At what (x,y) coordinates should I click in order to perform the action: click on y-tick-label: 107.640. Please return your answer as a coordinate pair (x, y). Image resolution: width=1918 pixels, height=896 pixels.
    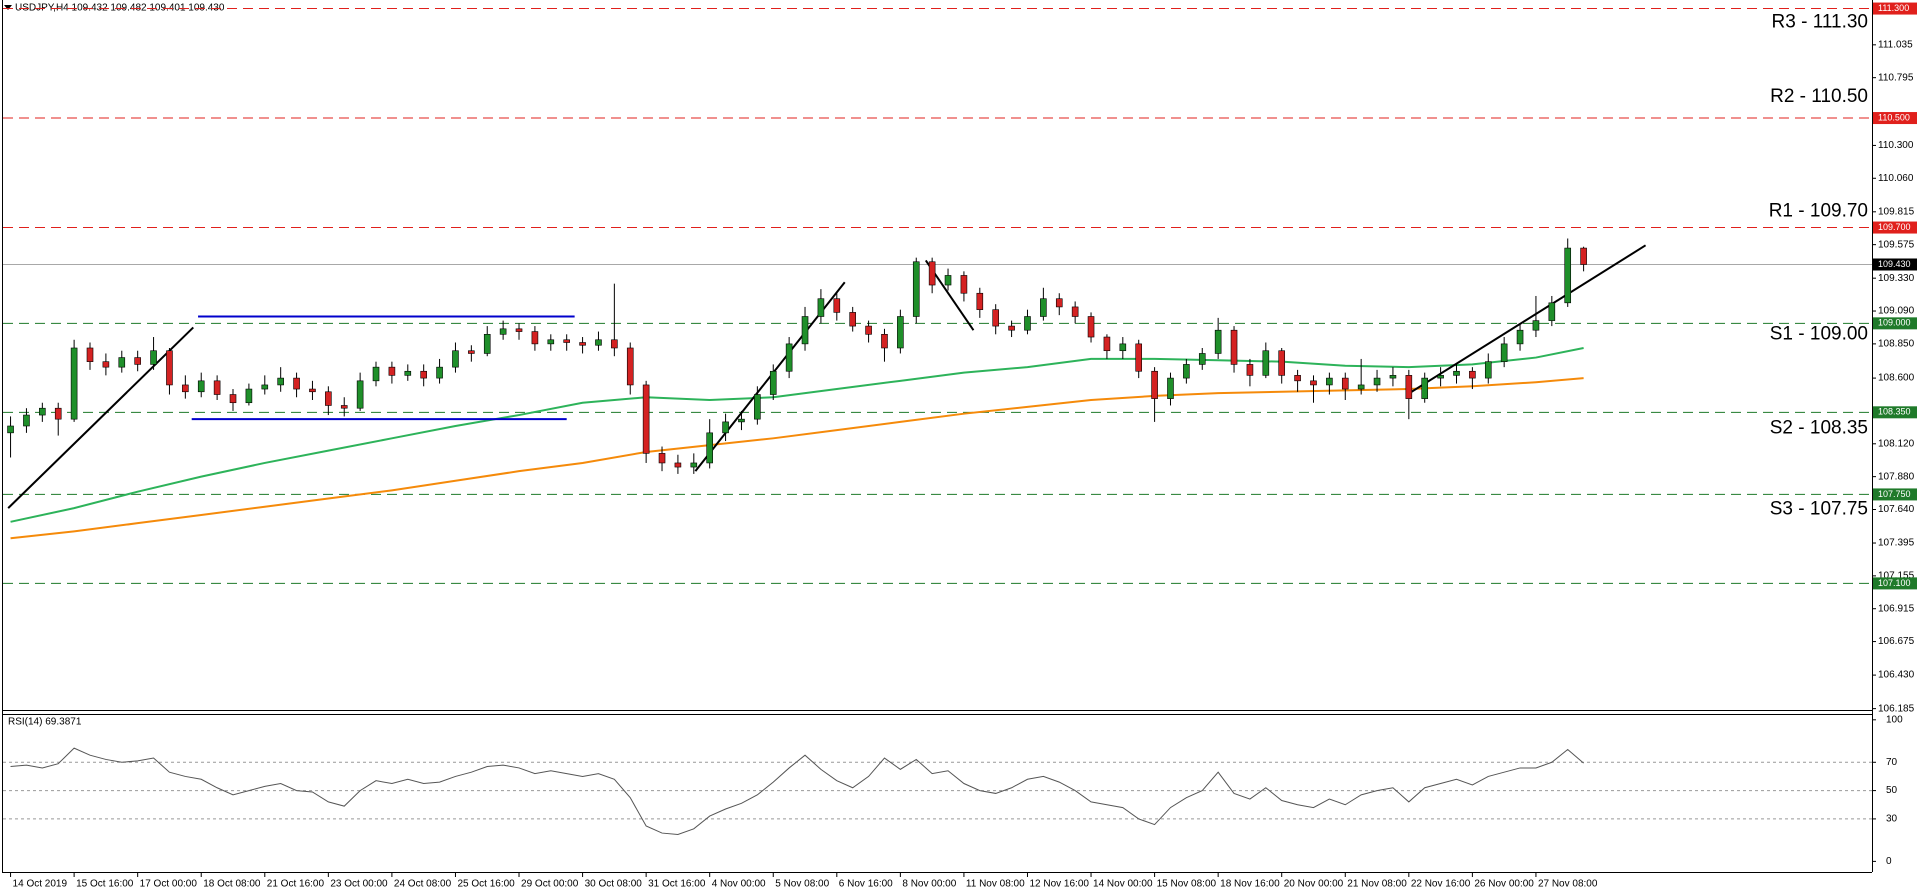
    Looking at the image, I should click on (1896, 509).